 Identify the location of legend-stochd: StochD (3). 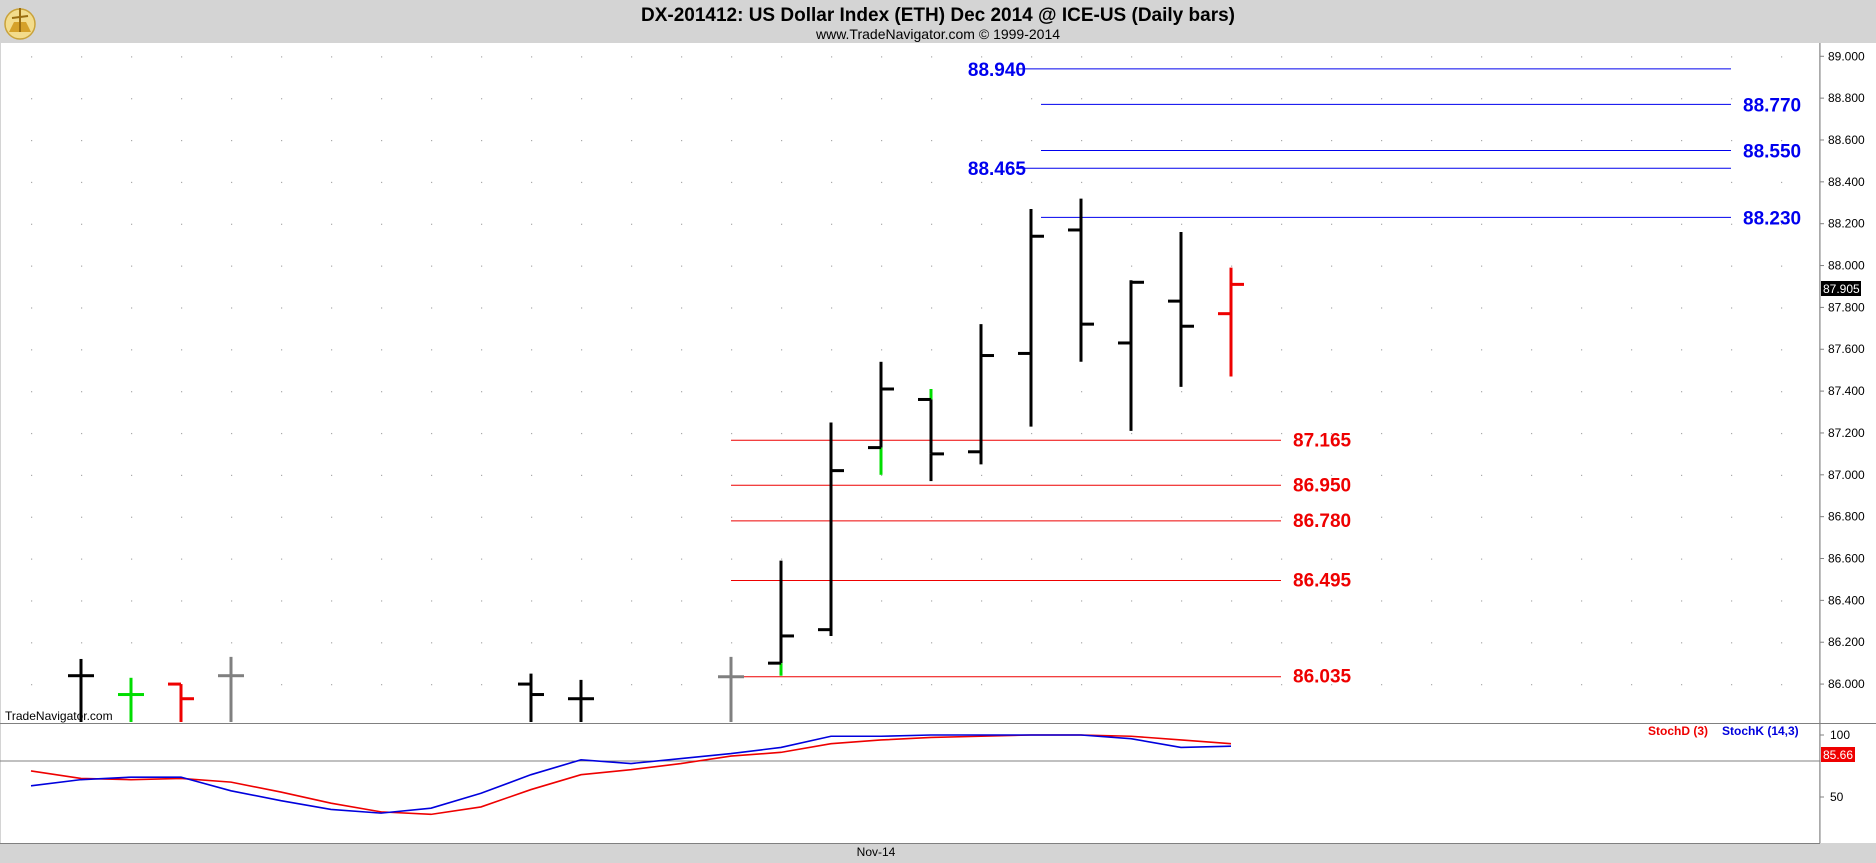
(1678, 731).